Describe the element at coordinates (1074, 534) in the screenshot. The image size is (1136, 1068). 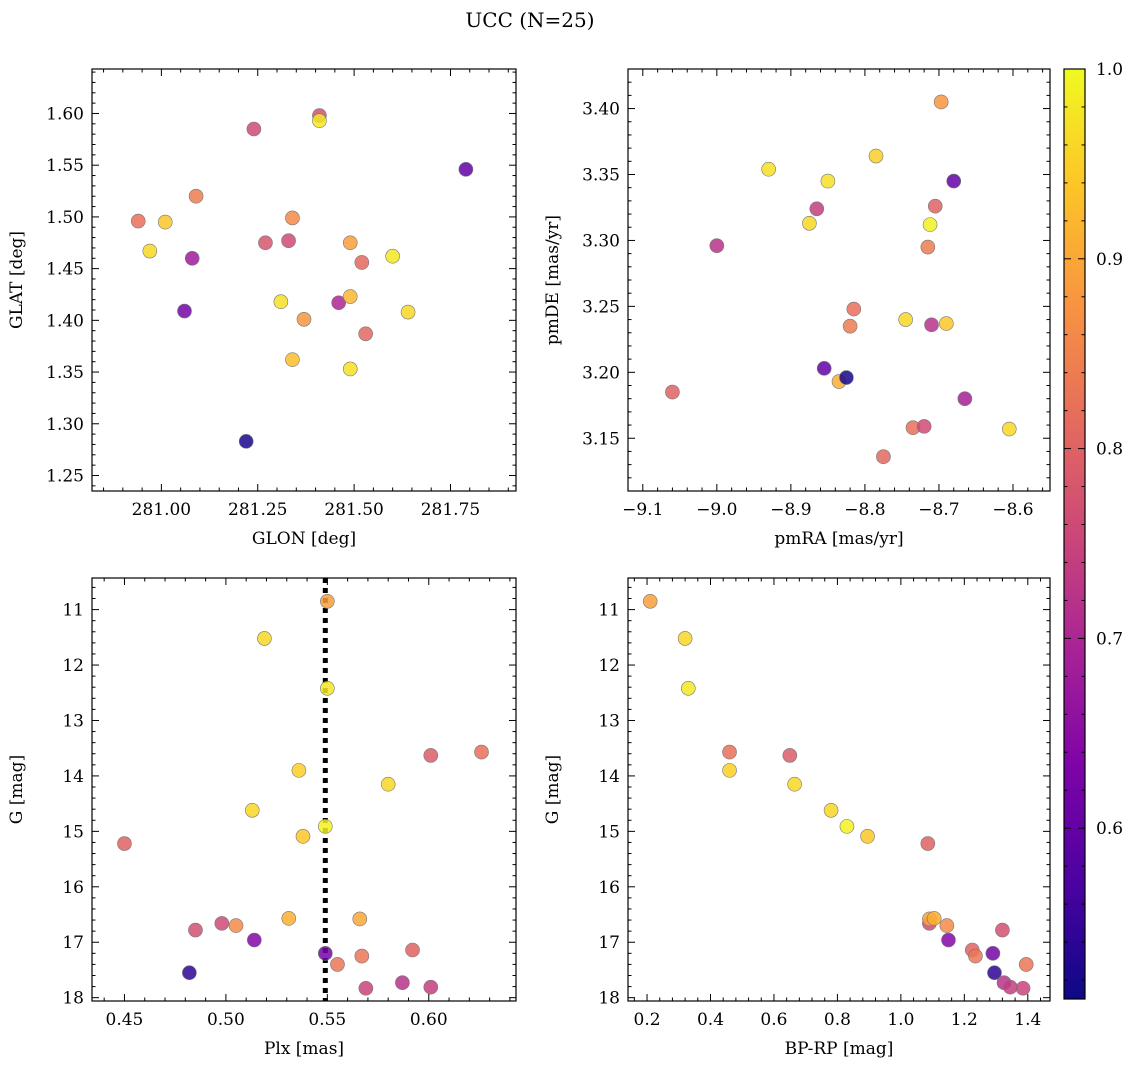
I see `colorbar-frame` at that location.